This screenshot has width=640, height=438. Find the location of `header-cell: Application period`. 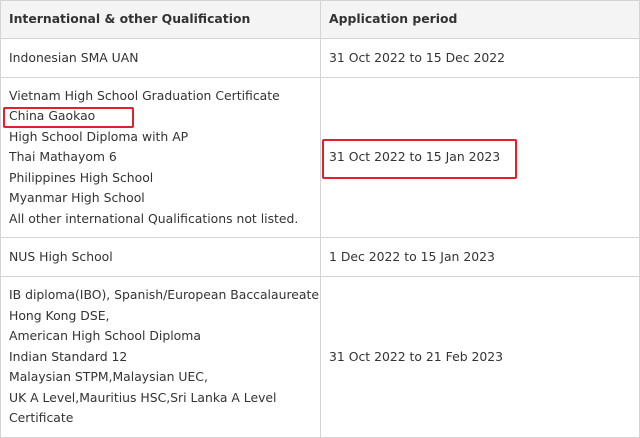

header-cell: Application period is located at coordinates (480, 19).